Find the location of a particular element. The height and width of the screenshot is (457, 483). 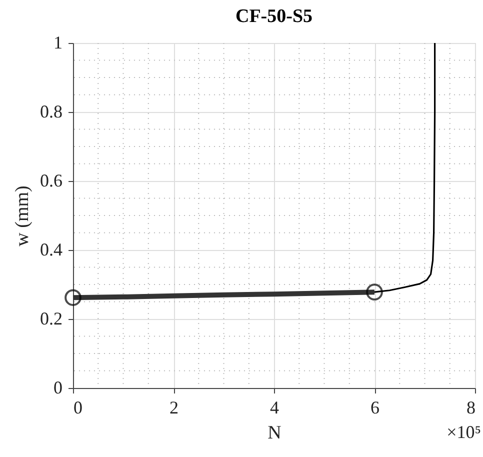

x-tick-label: 6 is located at coordinates (375, 408).